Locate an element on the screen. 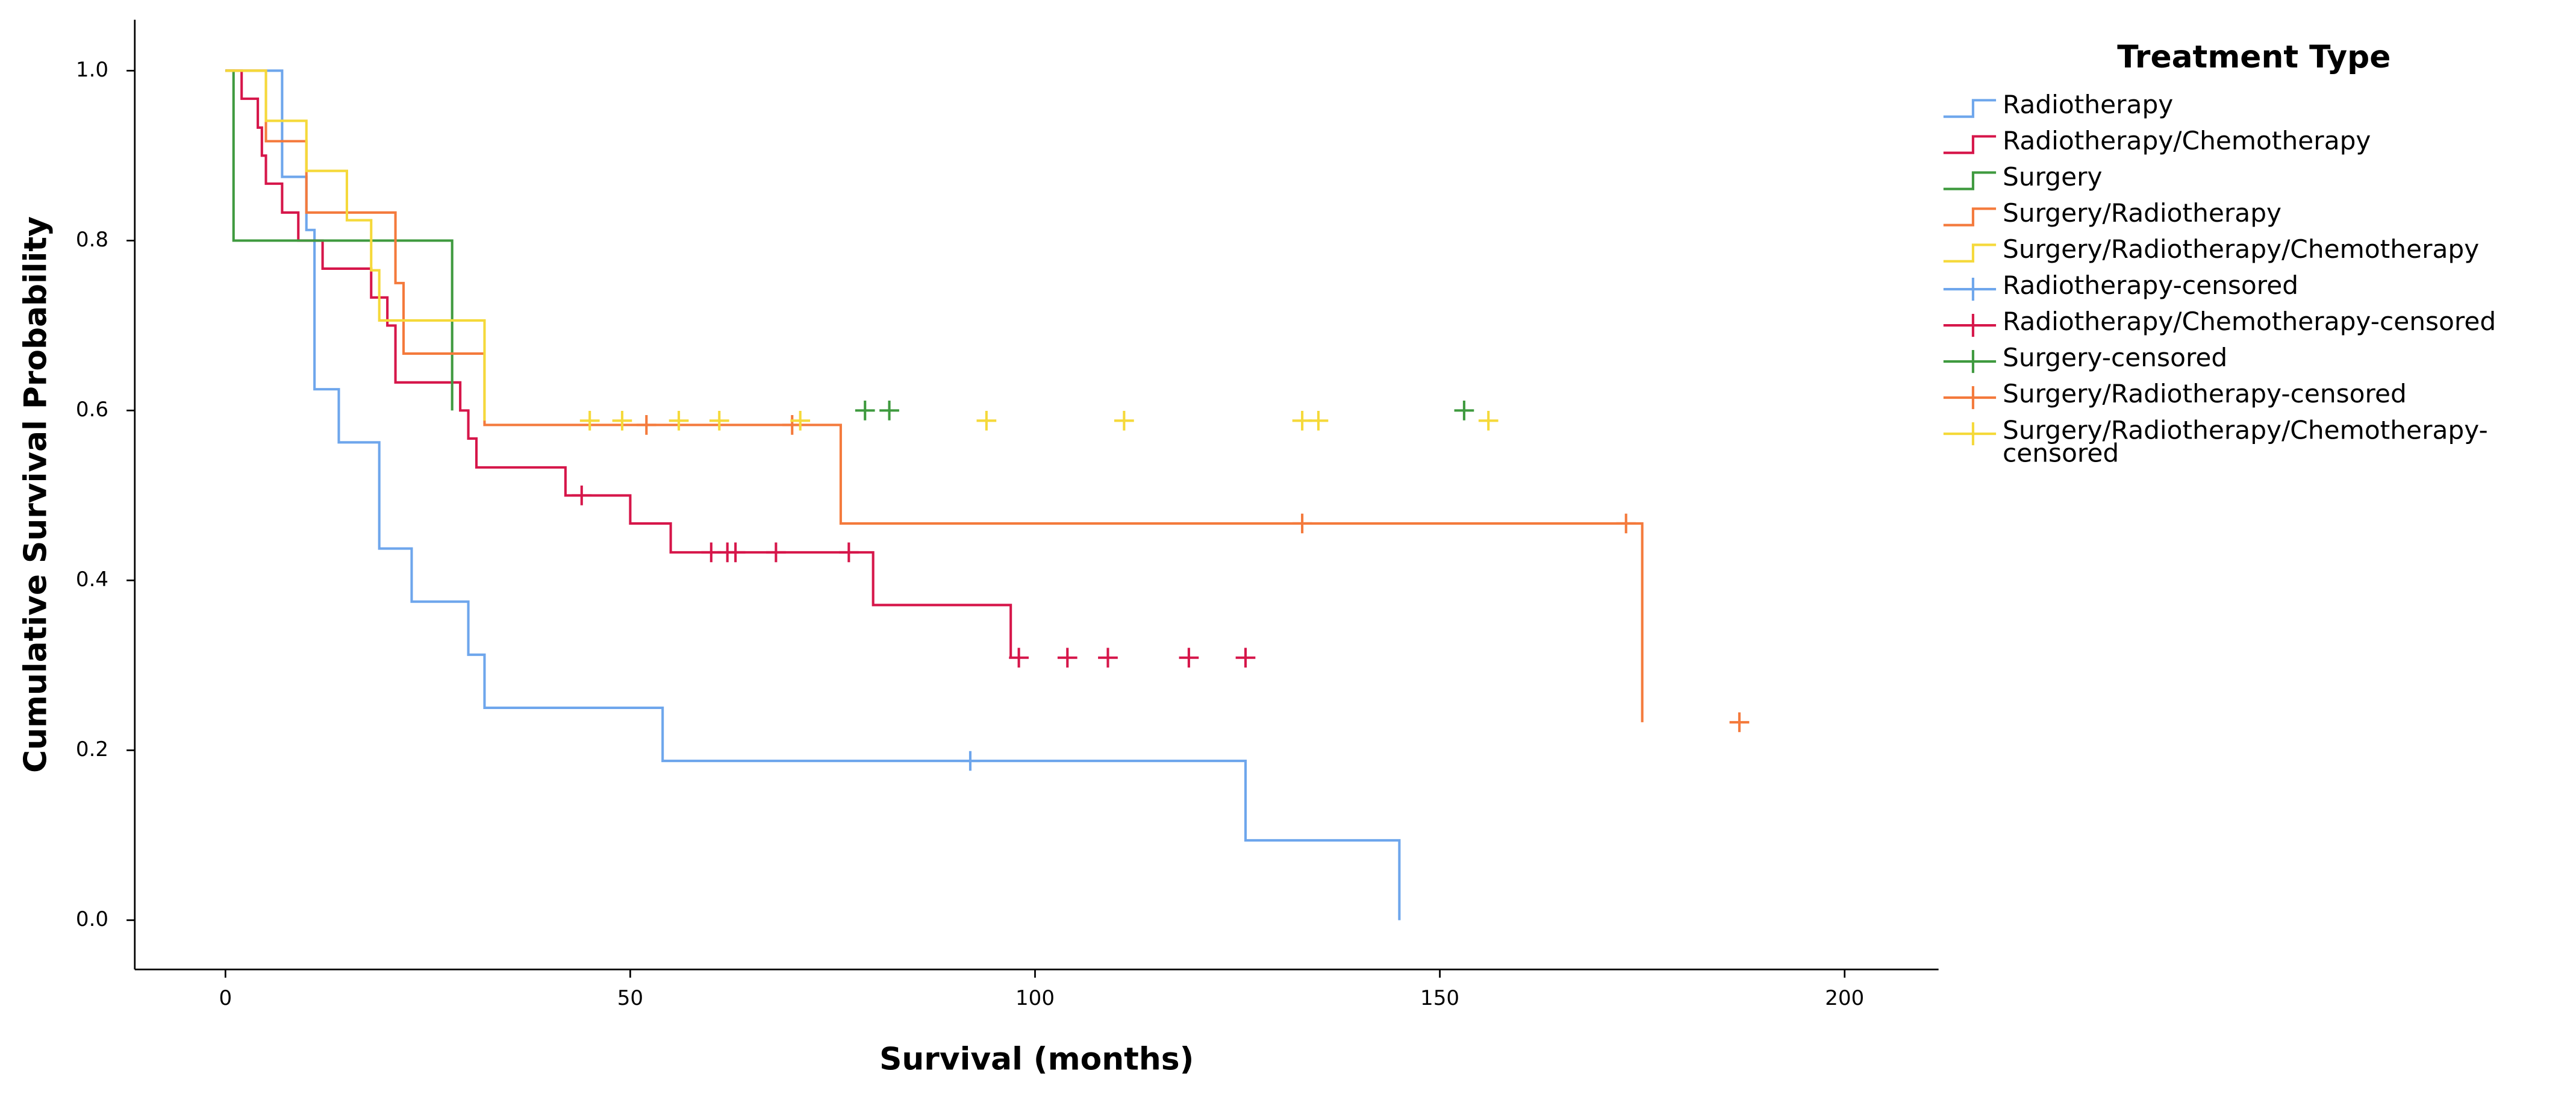 This screenshot has width=2576, height=1094. legend-label: Radiotherapy is located at coordinates (2088, 106).